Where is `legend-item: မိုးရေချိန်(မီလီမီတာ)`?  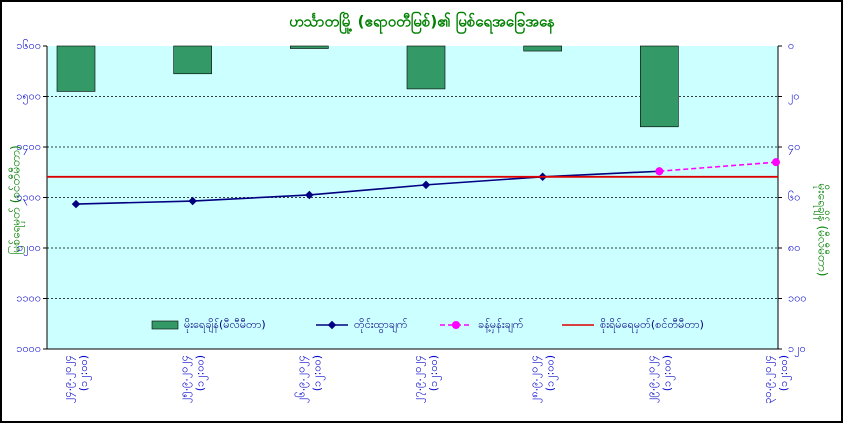
legend-item: မိုးရေချိန်(မီလီမီတာ) is located at coordinates (208, 325).